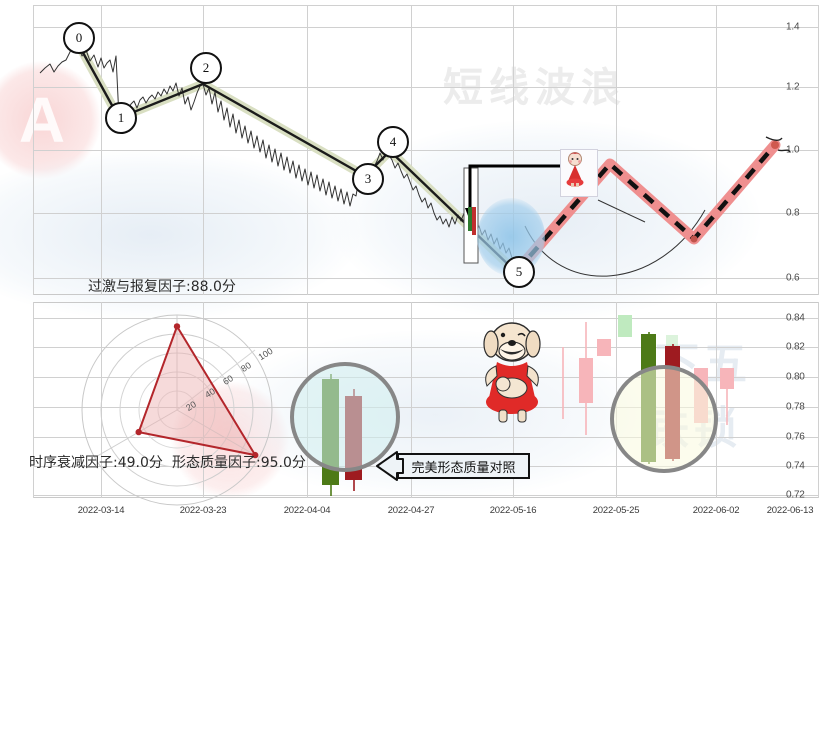 Image resolution: width=822 pixels, height=738 pixels. Describe the element at coordinates (203, 510) in the screenshot. I see `x-tick-label: 2022-03-23` at that location.